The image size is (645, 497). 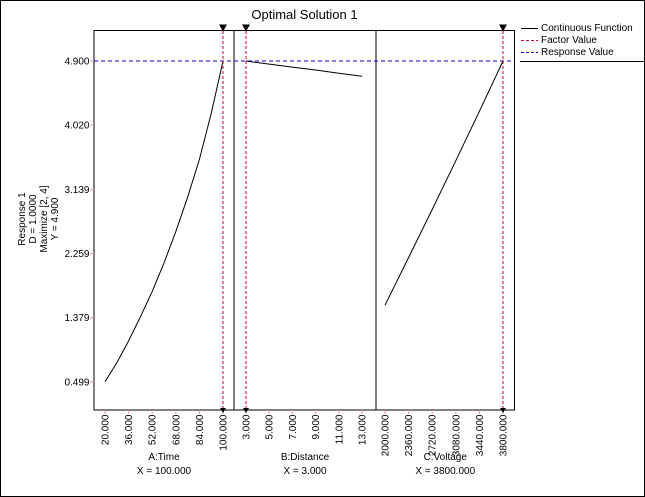 What do you see at coordinates (386, 435) in the screenshot?
I see `x-tick-label: 2000.000` at bounding box center [386, 435].